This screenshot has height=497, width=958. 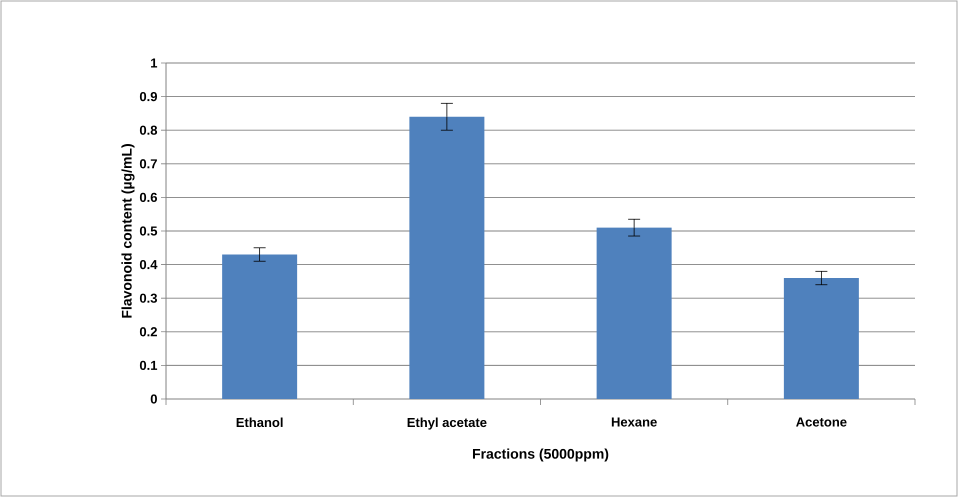 What do you see at coordinates (148, 331) in the screenshot?
I see `y-tick-label: 0.2` at bounding box center [148, 331].